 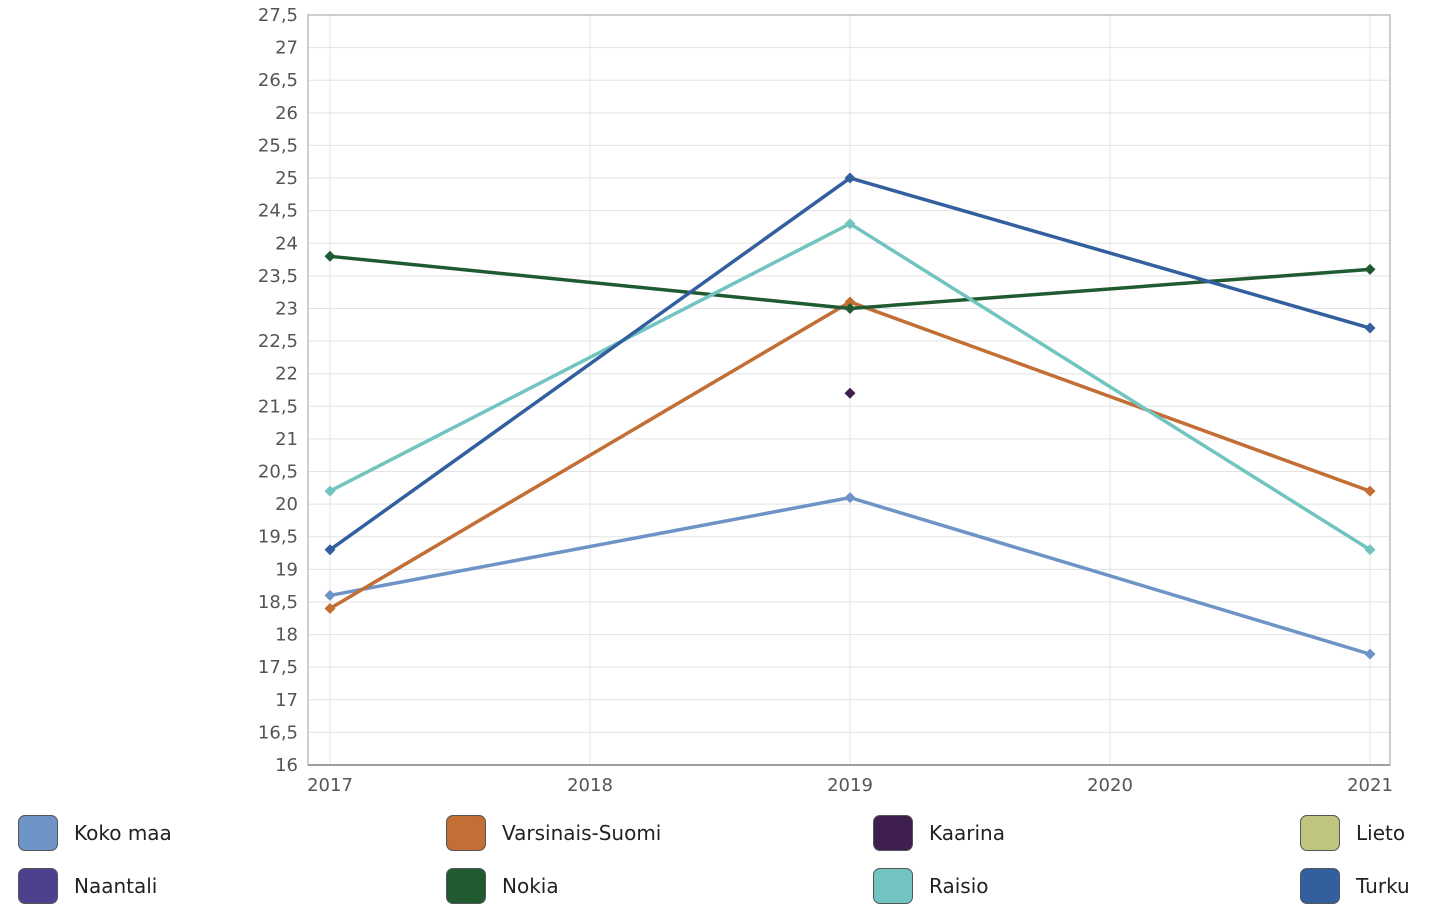 What do you see at coordinates (286, 48) in the screenshot?
I see `y-tick-label: 27` at bounding box center [286, 48].